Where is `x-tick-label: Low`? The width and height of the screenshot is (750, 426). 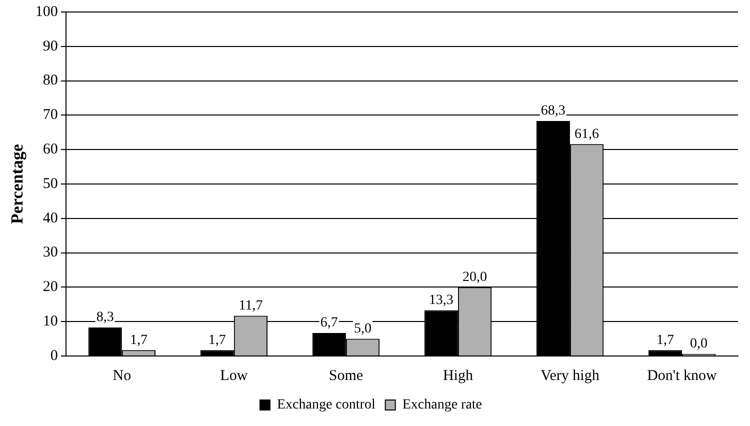 x-tick-label: Low is located at coordinates (234, 376).